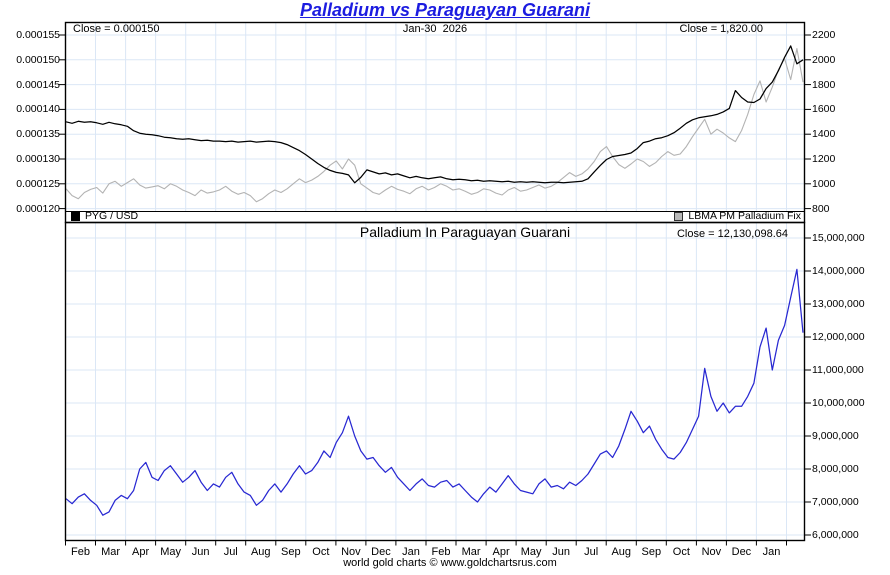 The width and height of the screenshot is (890, 575). I want to click on axis-tick-label: 800, so click(821, 208).